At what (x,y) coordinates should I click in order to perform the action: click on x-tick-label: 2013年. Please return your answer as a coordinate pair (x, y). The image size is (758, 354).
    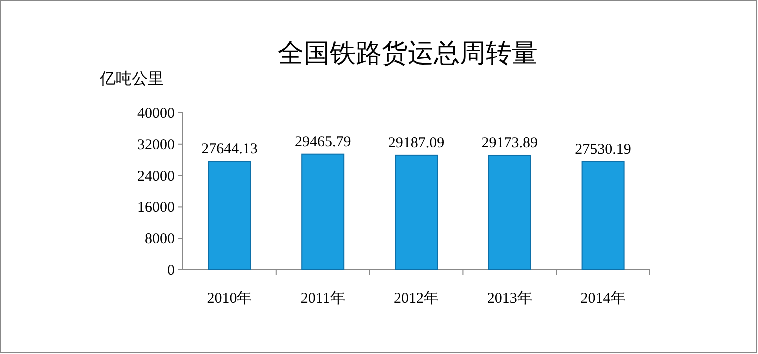
    Looking at the image, I should click on (509, 298).